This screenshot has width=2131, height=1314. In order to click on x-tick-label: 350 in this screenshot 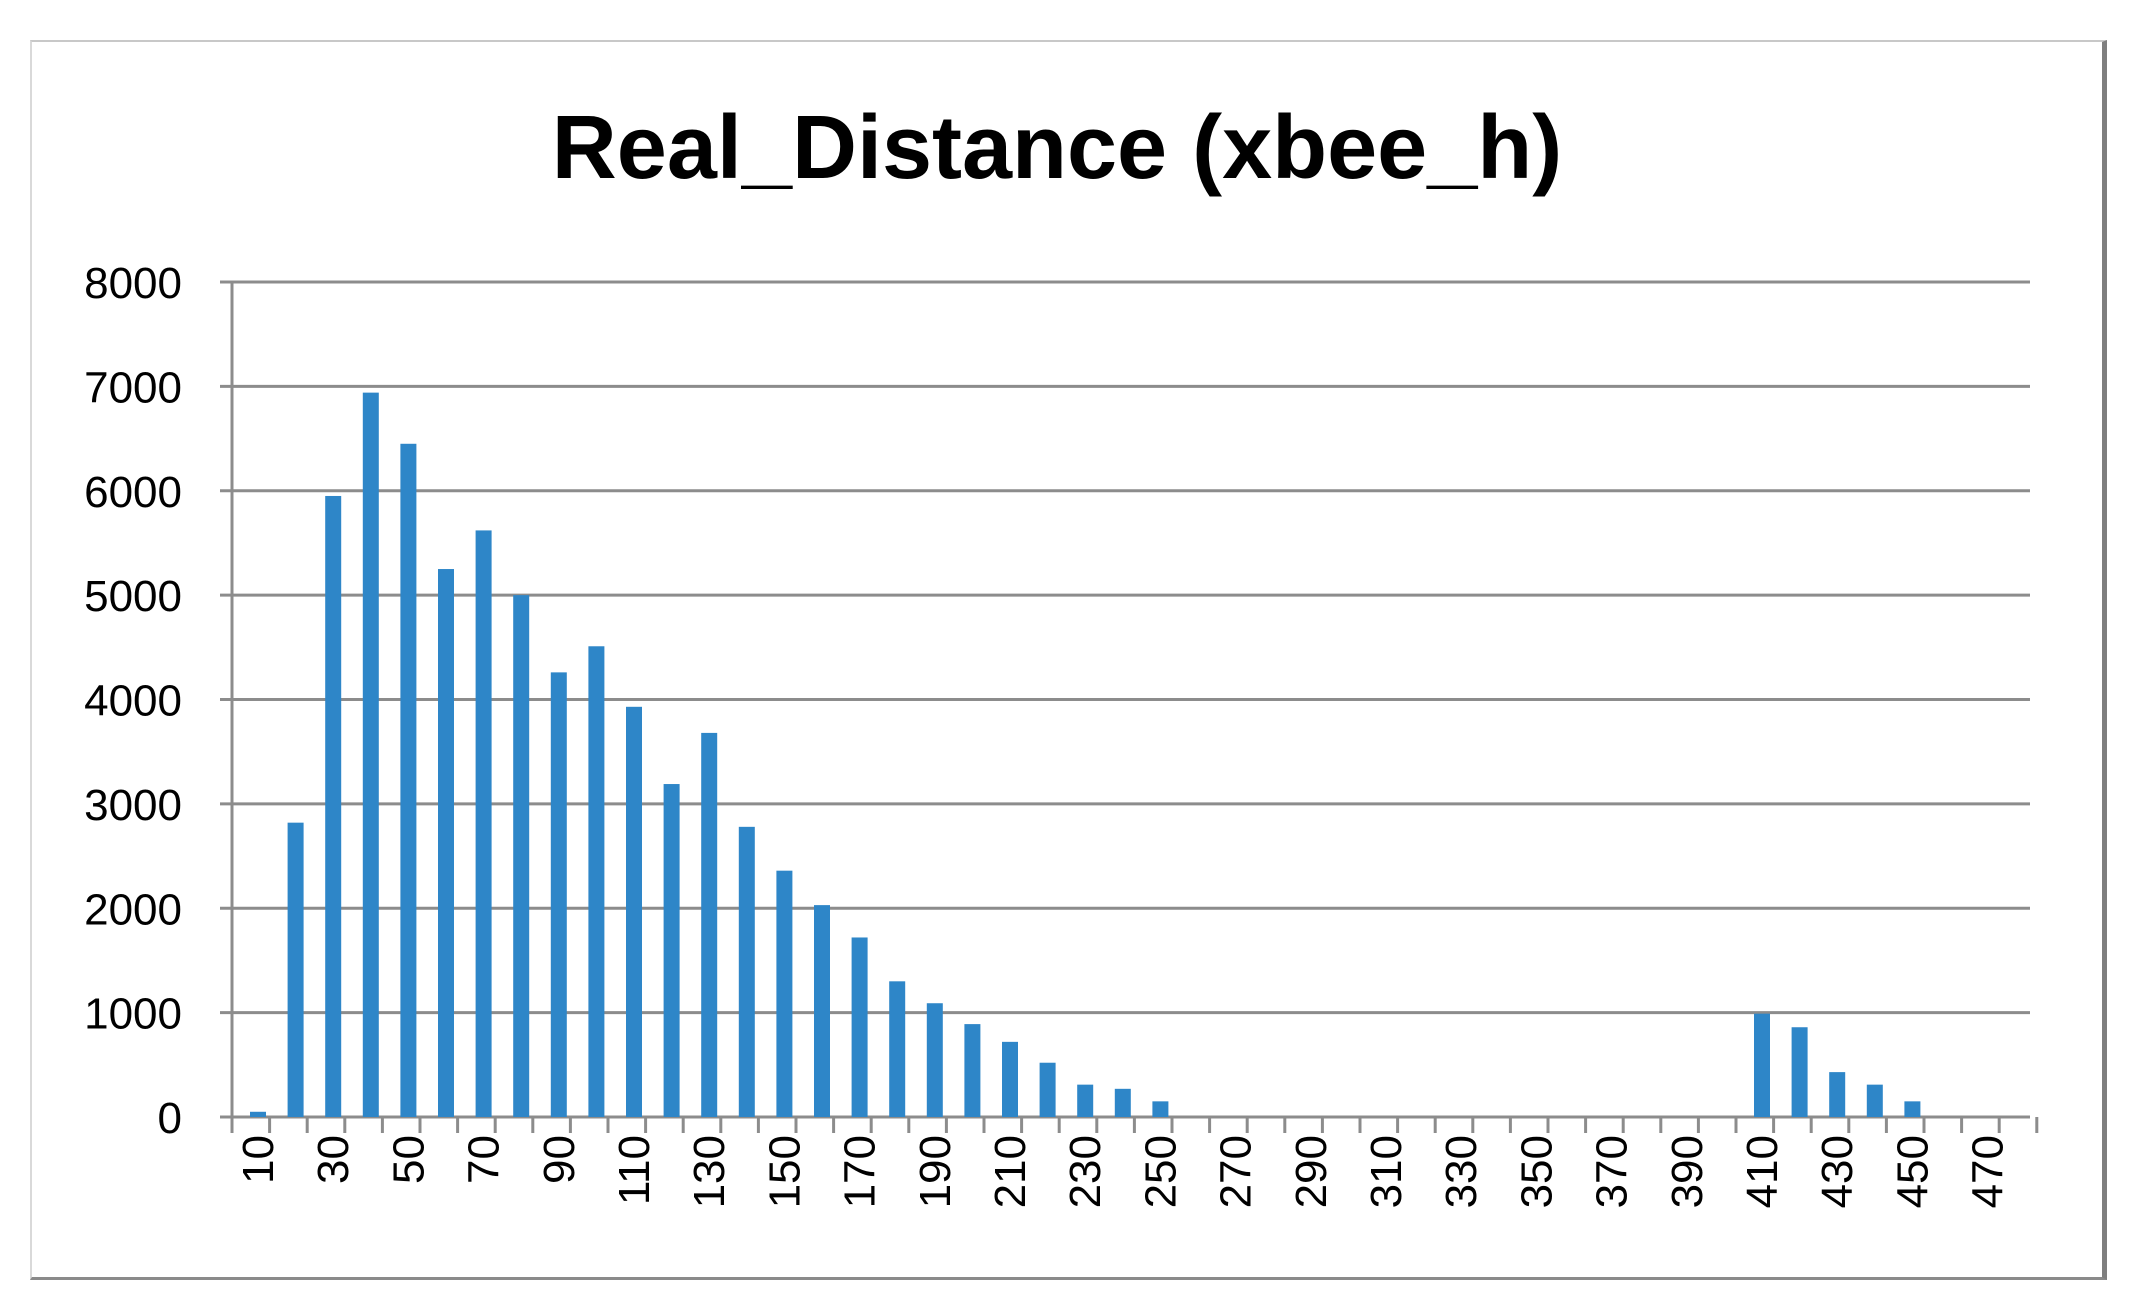, I will do `click(1536, 1171)`.